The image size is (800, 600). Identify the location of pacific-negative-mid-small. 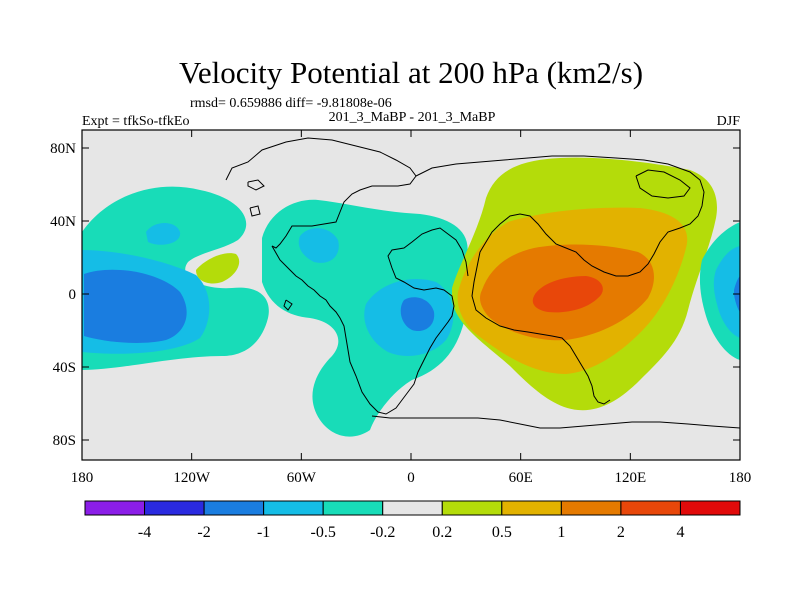
(163, 234).